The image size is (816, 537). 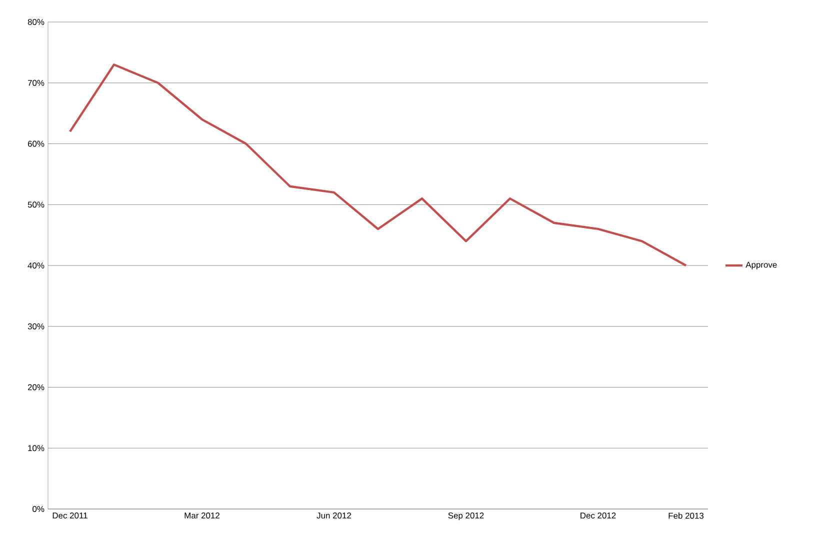 I want to click on x-tick-label: Dec 2011, so click(x=70, y=515).